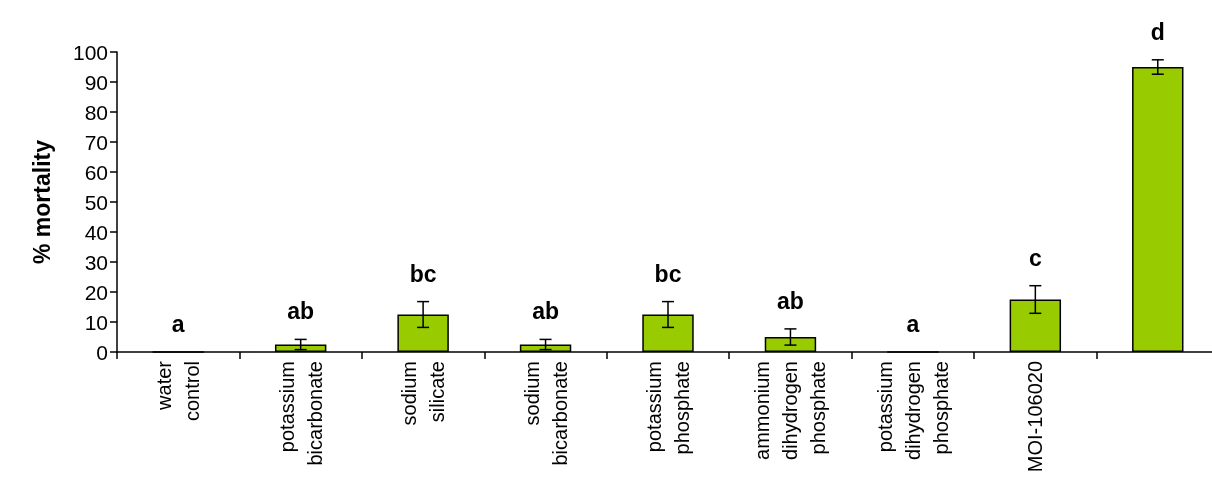 Image resolution: width=1212 pixels, height=484 pixels. Describe the element at coordinates (96, 172) in the screenshot. I see `y-tick-label: 60` at that location.